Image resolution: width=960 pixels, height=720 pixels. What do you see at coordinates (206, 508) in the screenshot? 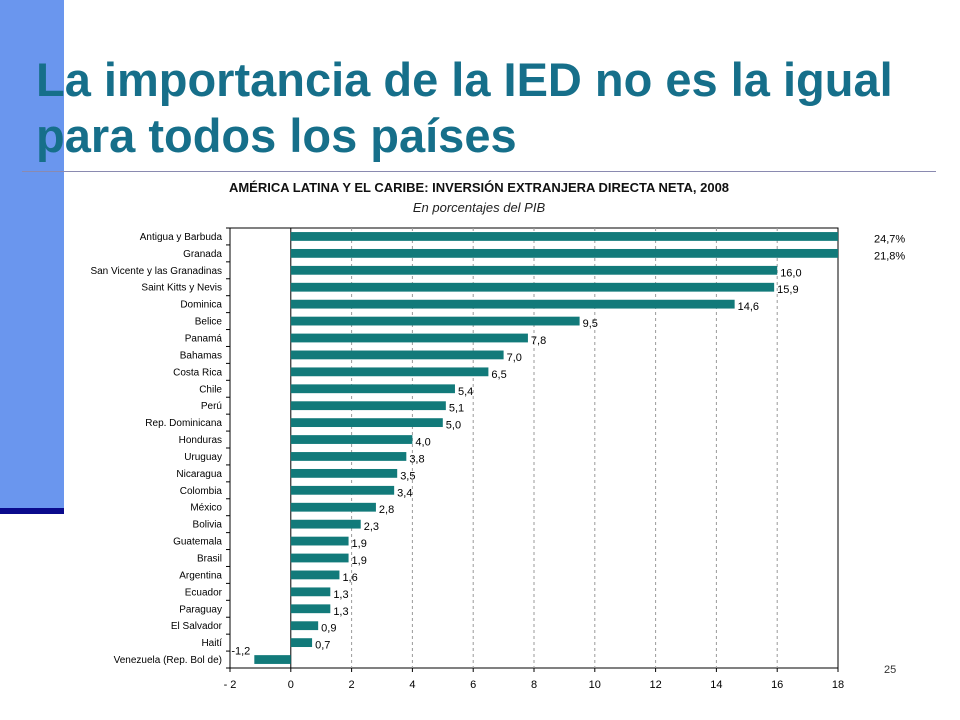
I see `category-label: México` at bounding box center [206, 508].